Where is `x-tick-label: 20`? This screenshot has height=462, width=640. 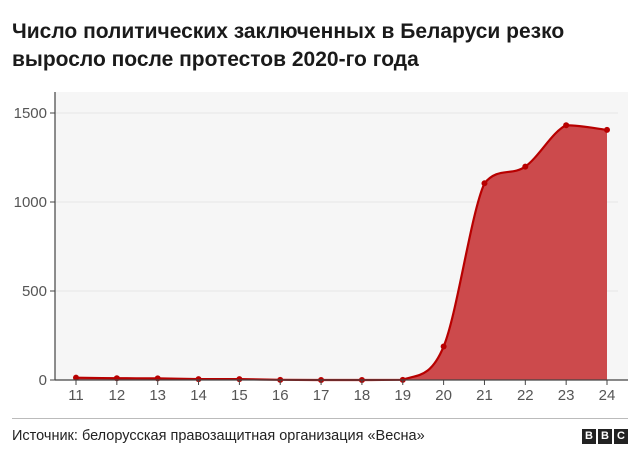 x-tick-label: 20 is located at coordinates (443, 395).